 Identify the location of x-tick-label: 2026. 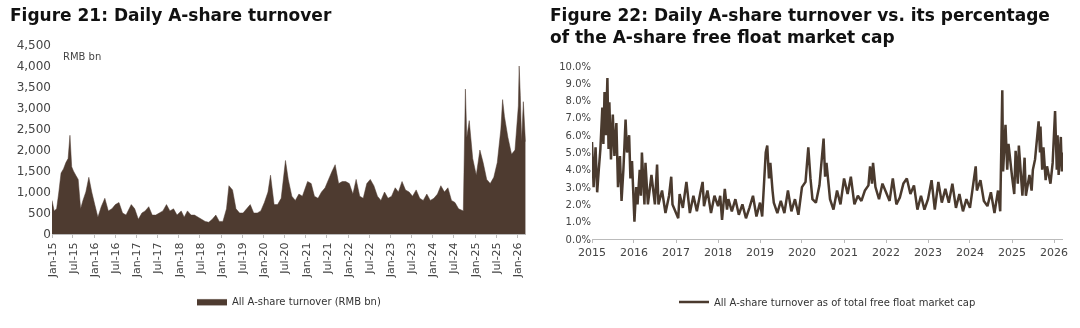
(1054, 253).